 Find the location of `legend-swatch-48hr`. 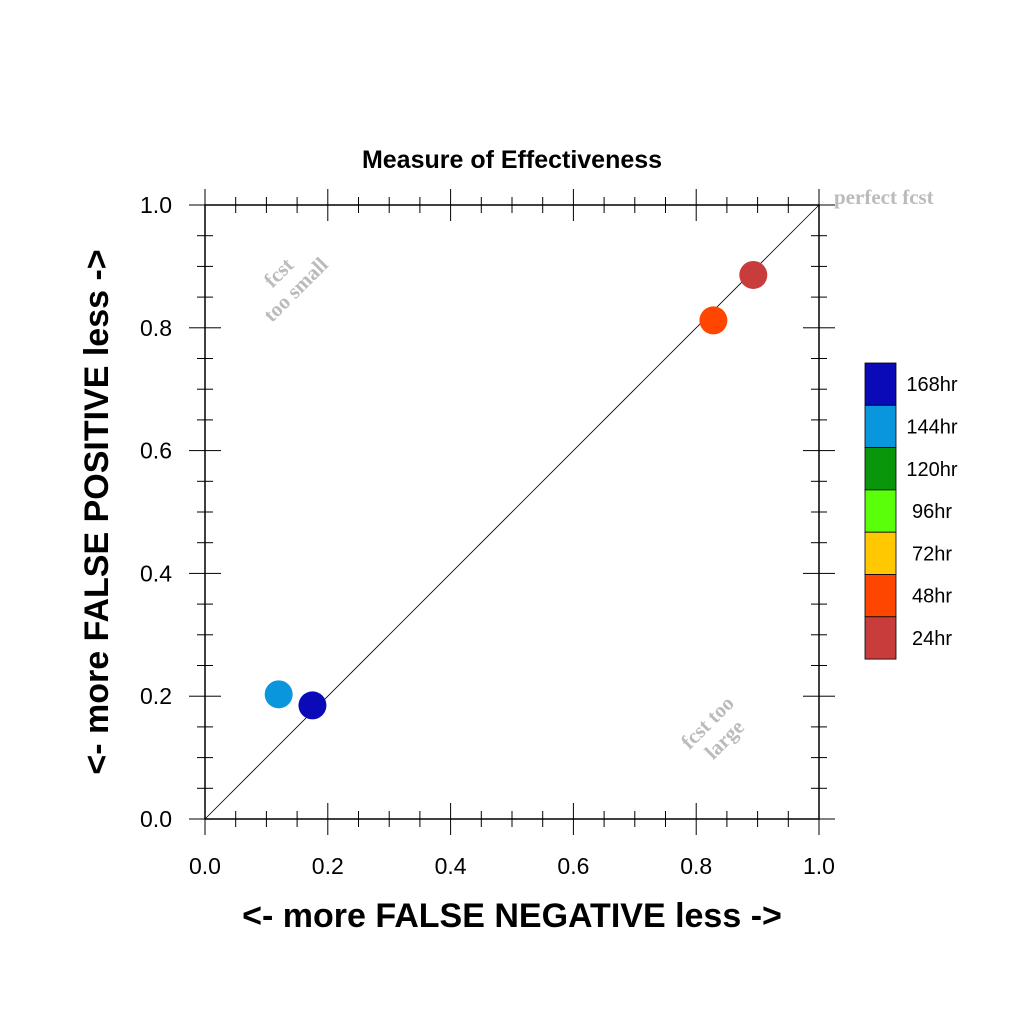

legend-swatch-48hr is located at coordinates (880, 596).